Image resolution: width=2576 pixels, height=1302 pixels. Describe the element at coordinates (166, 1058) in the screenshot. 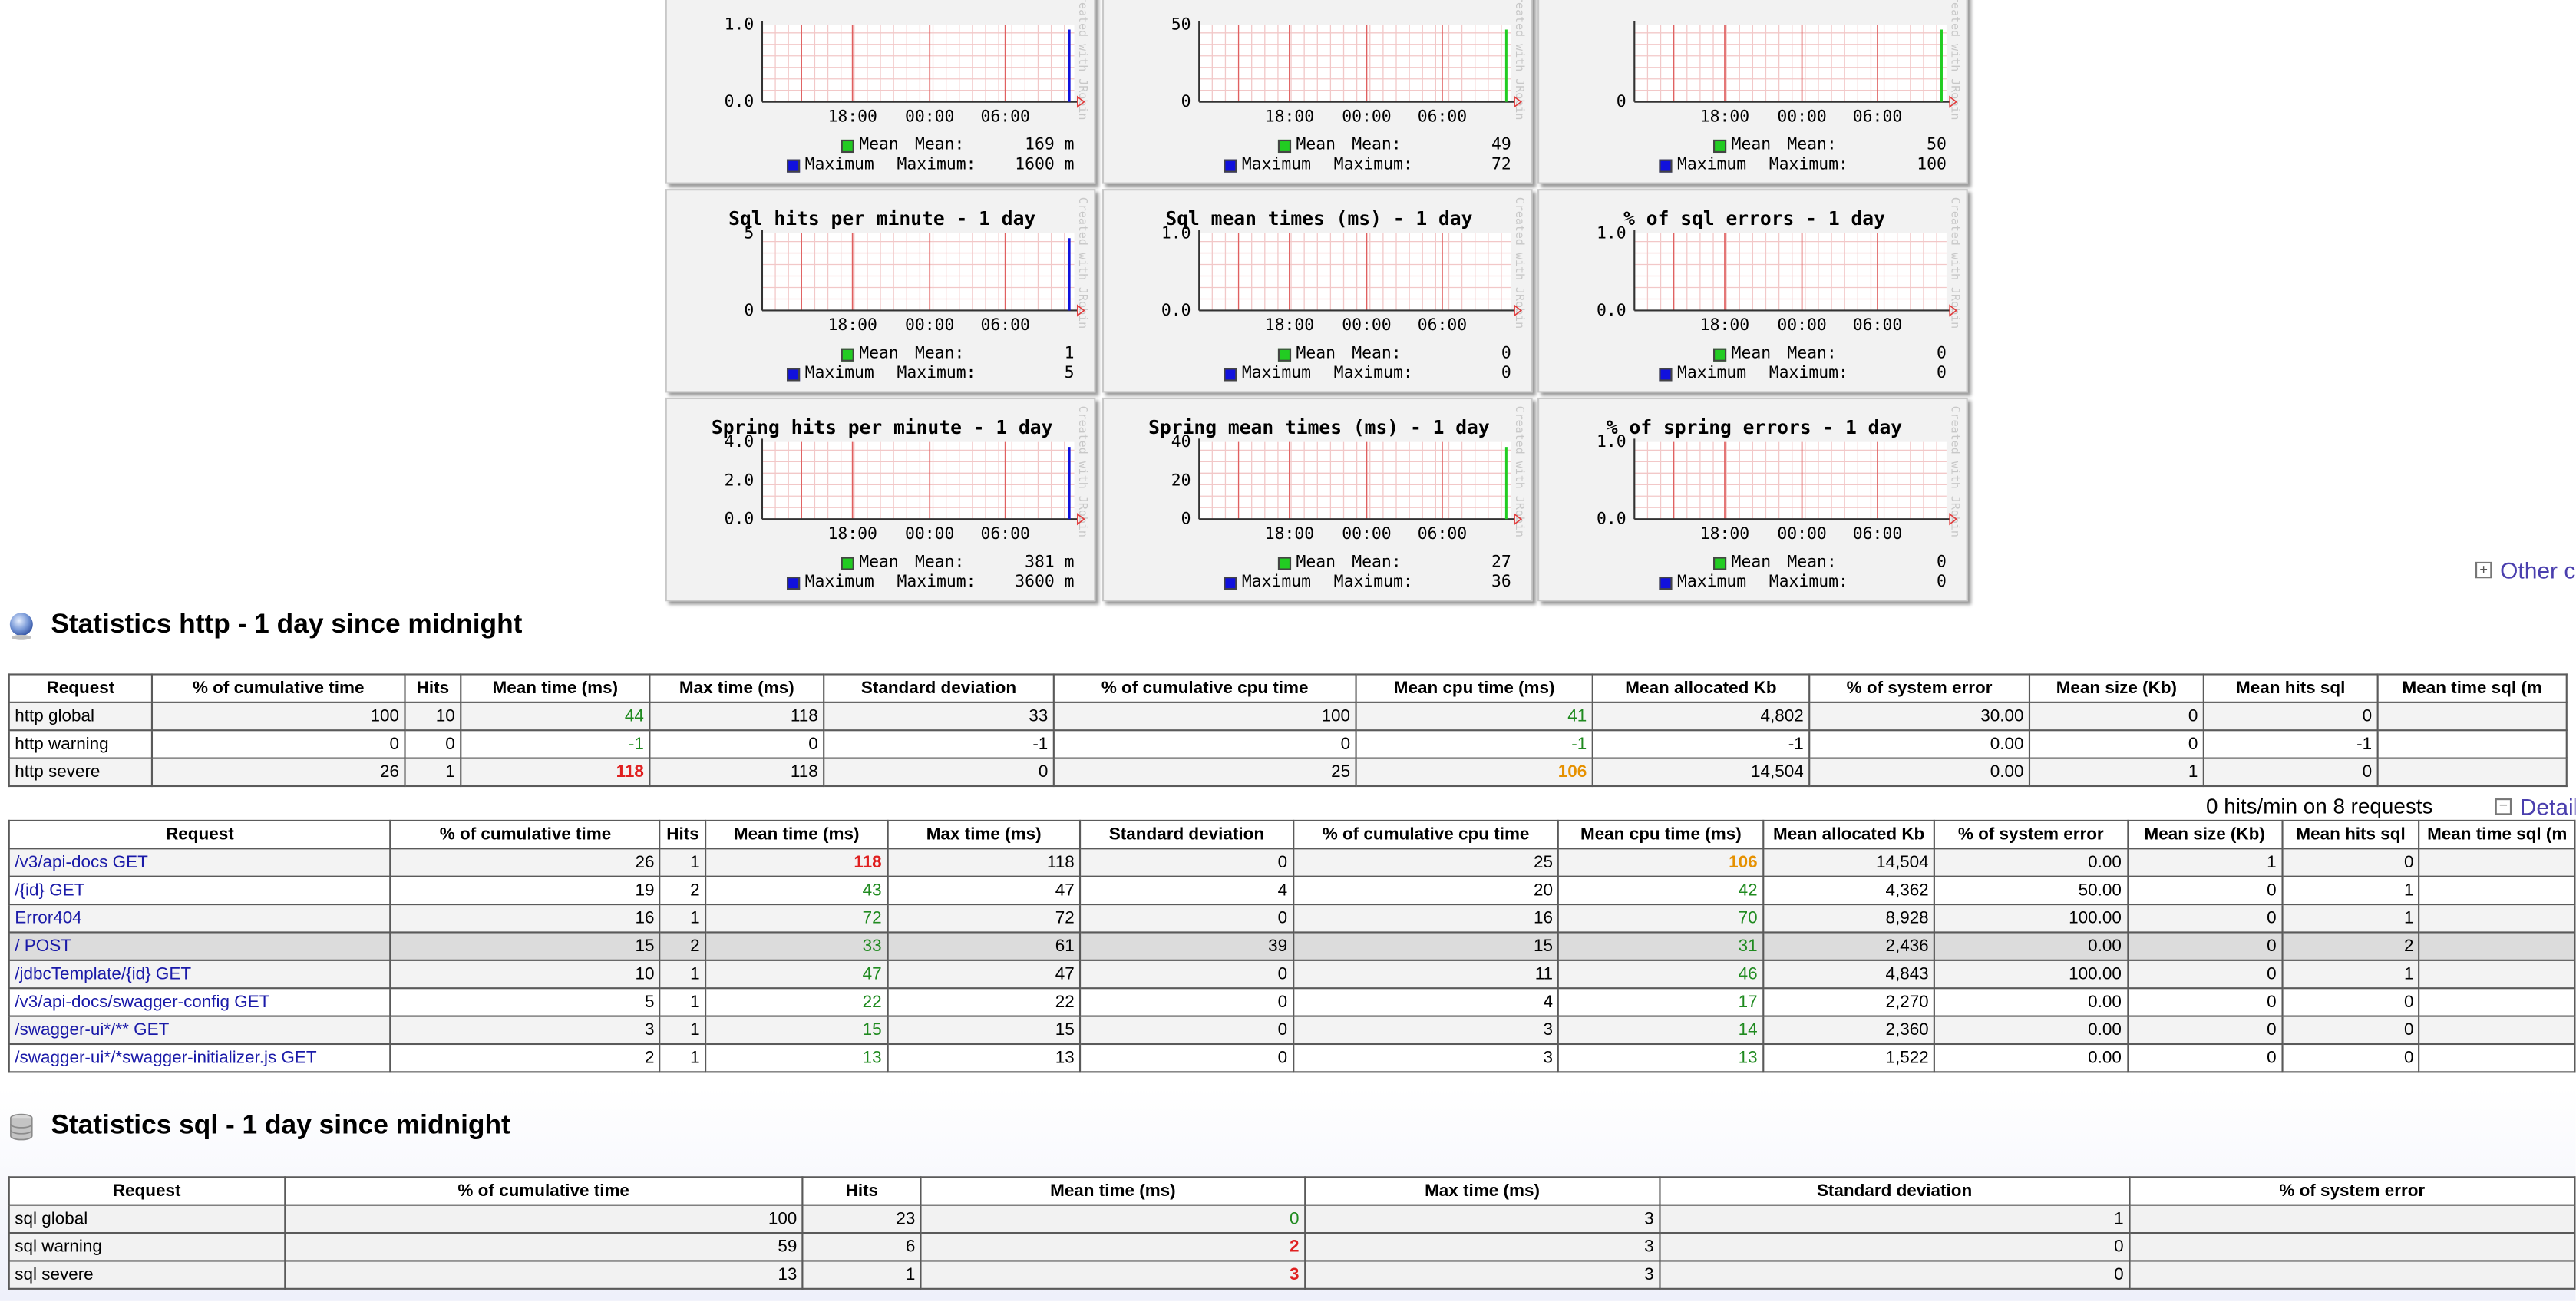

I see `request-link: /swagger-ui*/*swagger-initializer.js GET` at that location.